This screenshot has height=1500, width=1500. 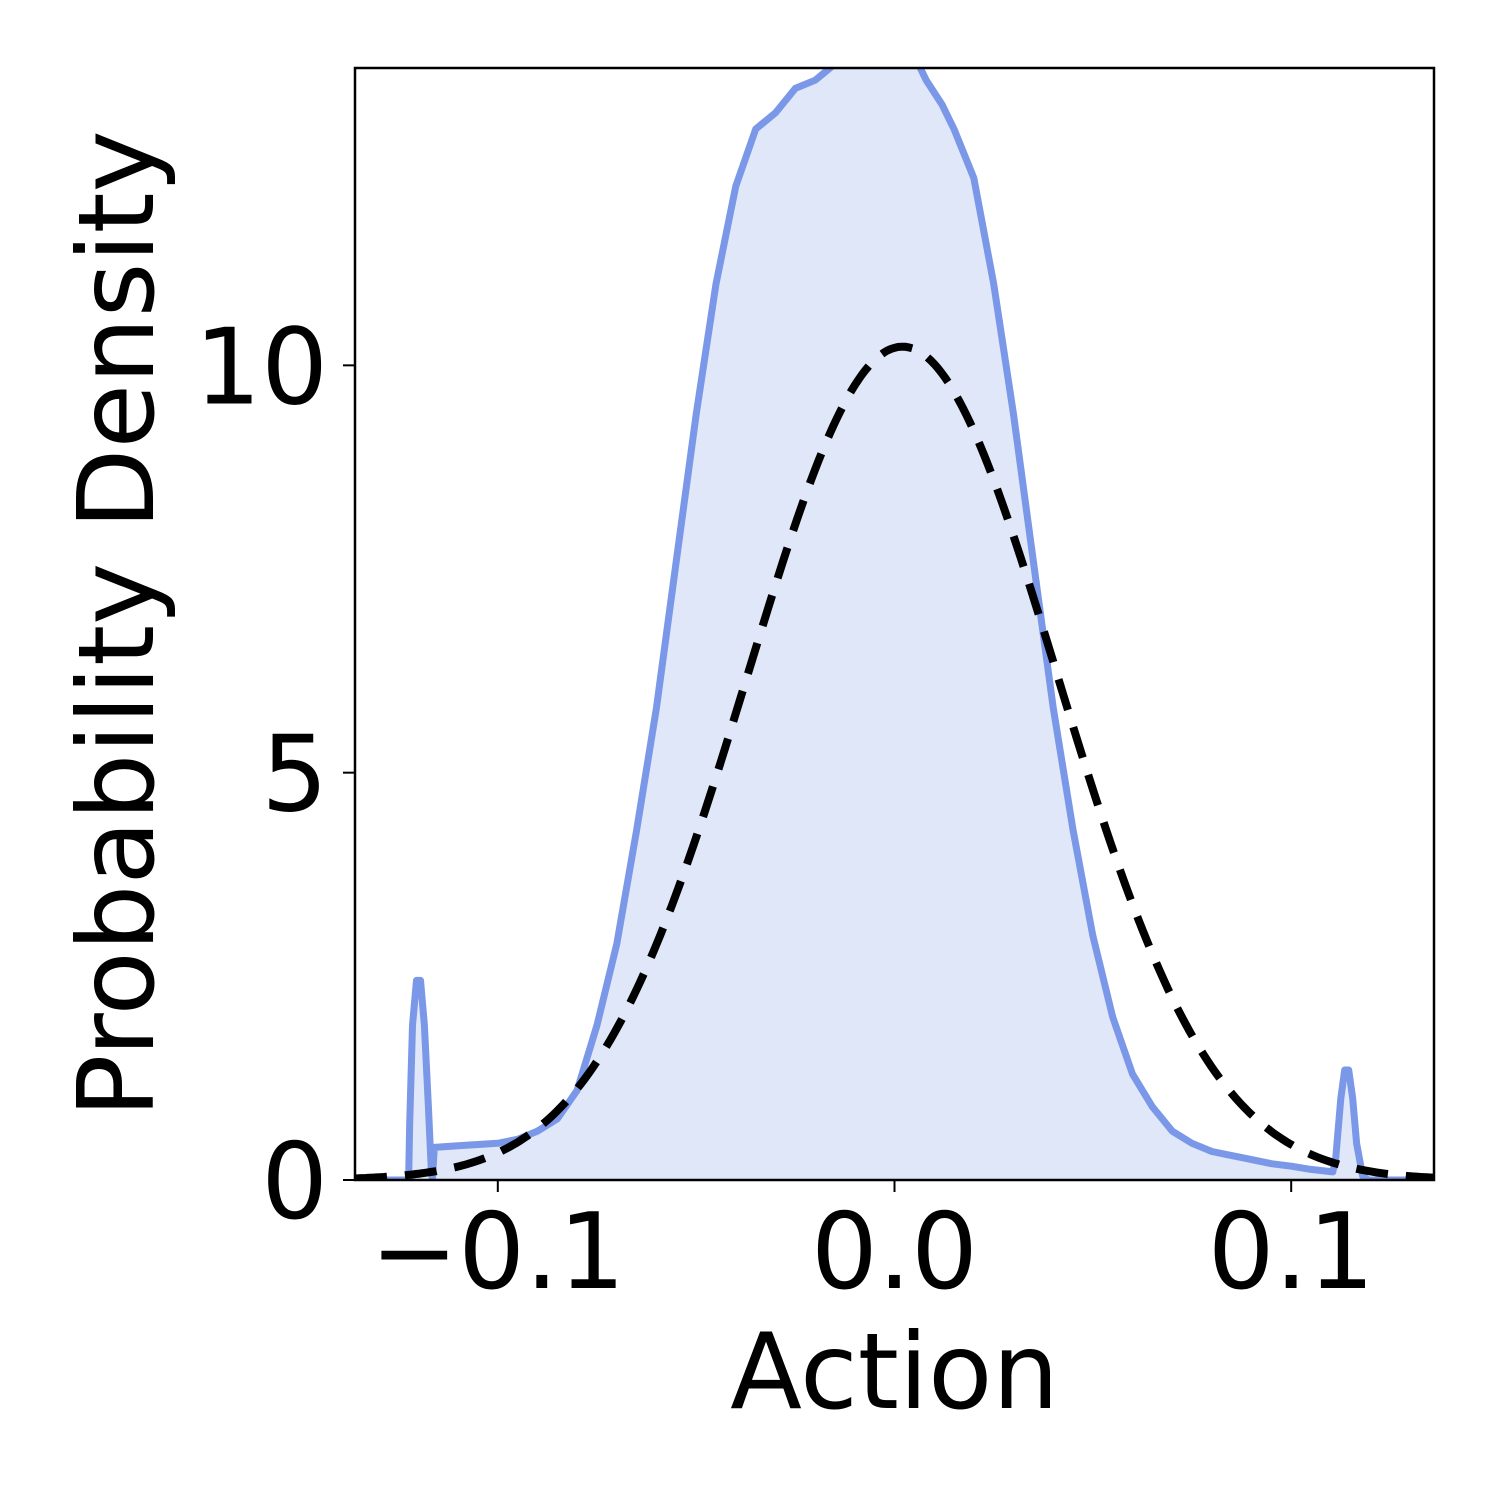 What do you see at coordinates (894, 1372) in the screenshot?
I see `x-axis-title: Action` at bounding box center [894, 1372].